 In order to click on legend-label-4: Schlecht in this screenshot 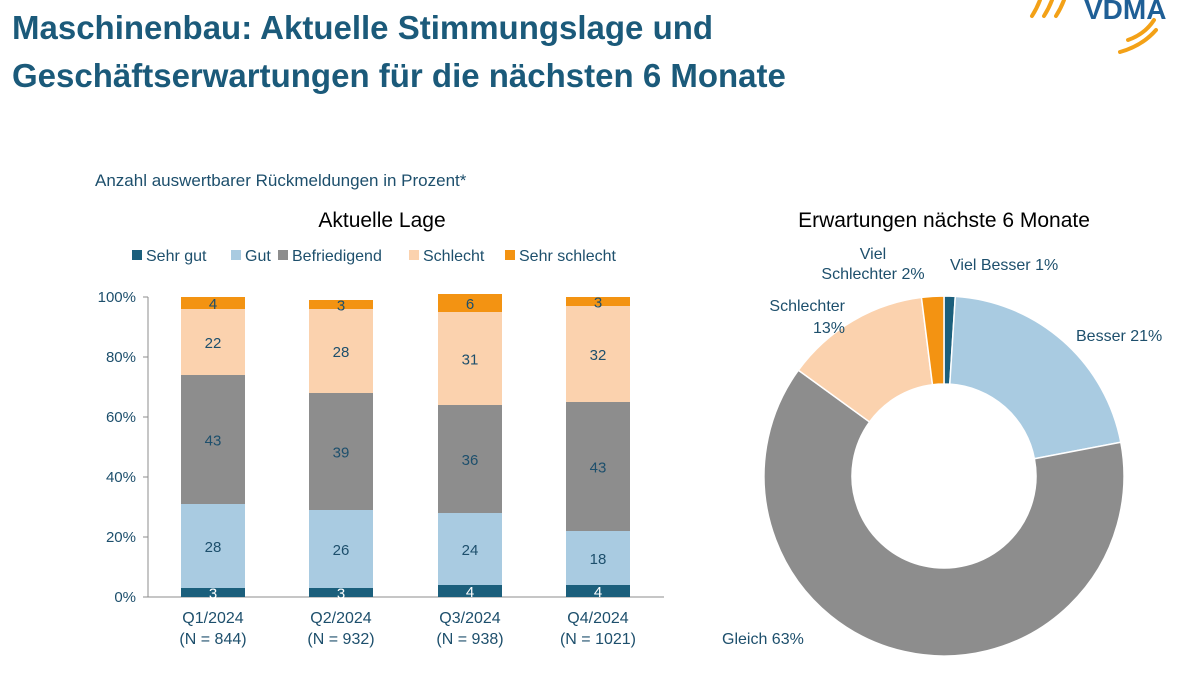, I will do `click(454, 256)`.